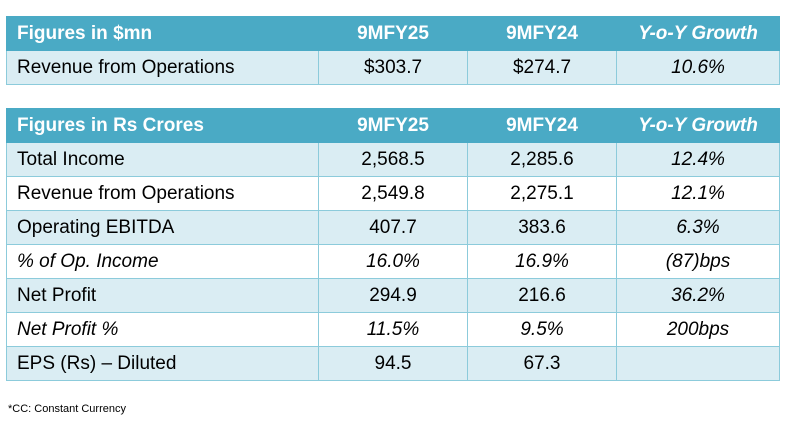  I want to click on cell-9mfy25: 11.5%, so click(393, 329).